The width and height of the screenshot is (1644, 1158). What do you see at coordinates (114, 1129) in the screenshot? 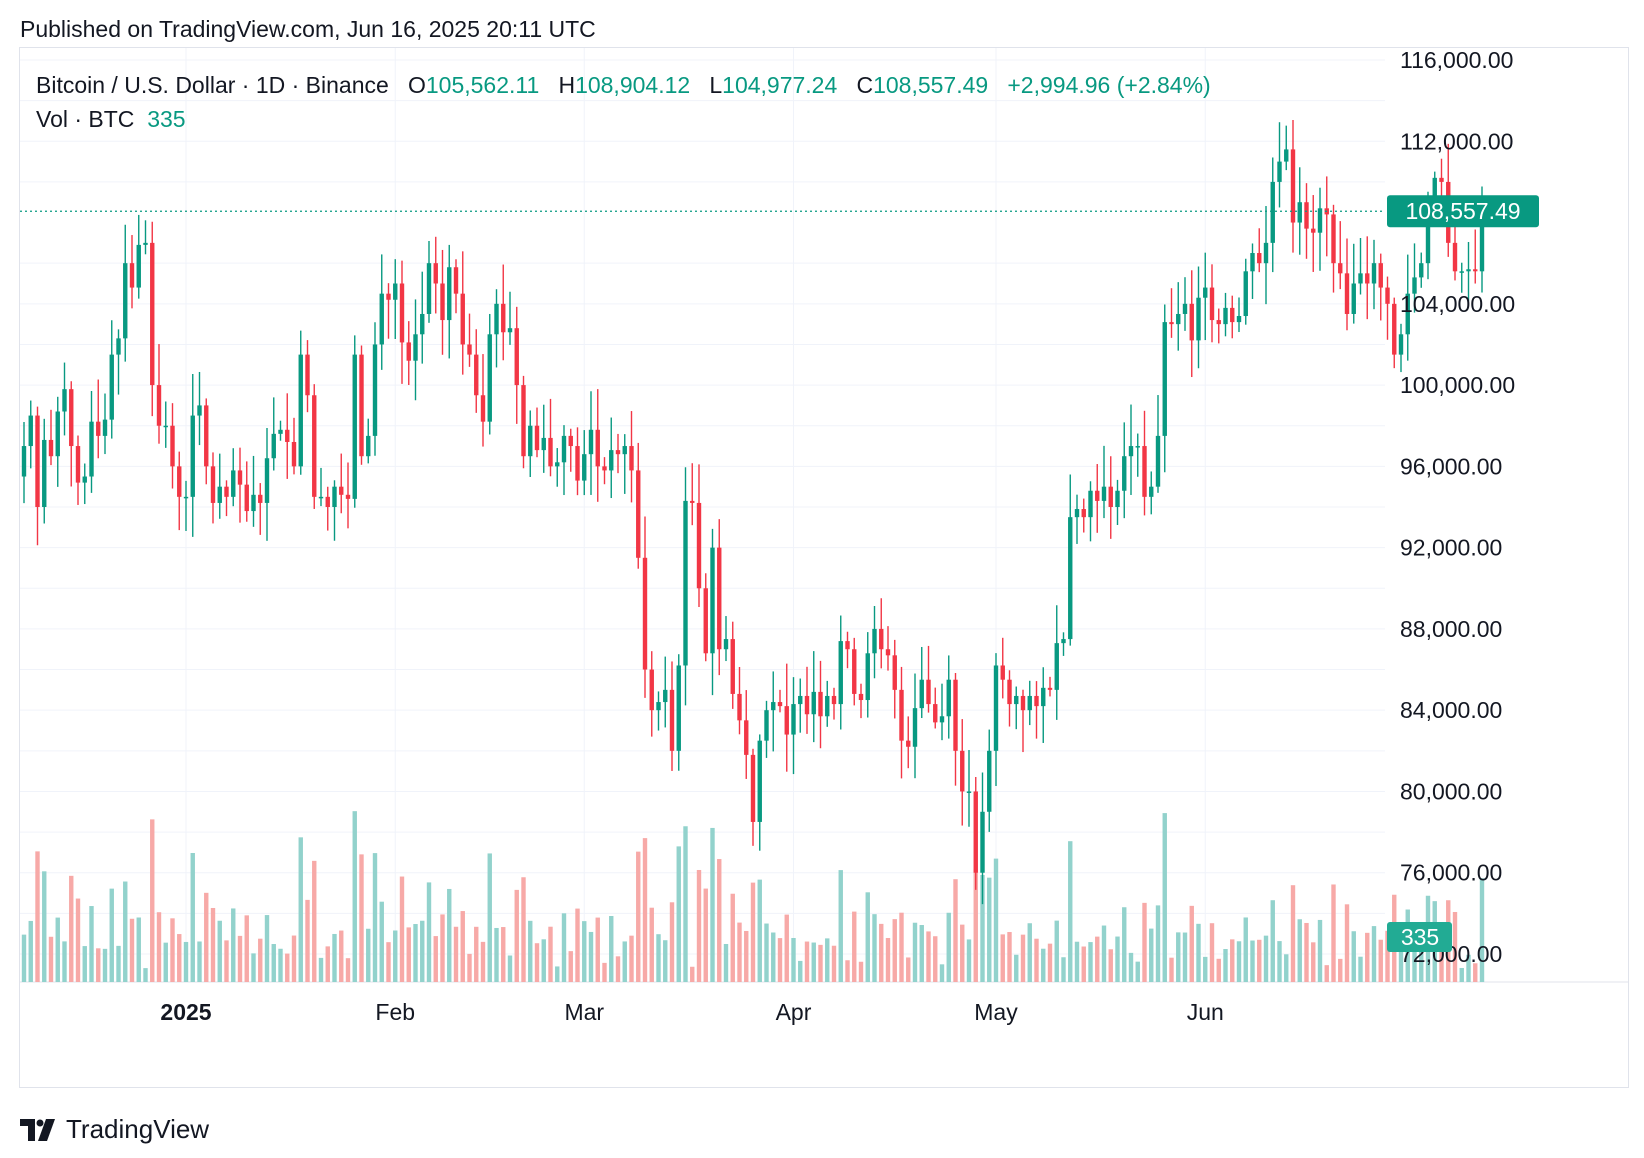
I see `footer-brand: TradingView` at bounding box center [114, 1129].